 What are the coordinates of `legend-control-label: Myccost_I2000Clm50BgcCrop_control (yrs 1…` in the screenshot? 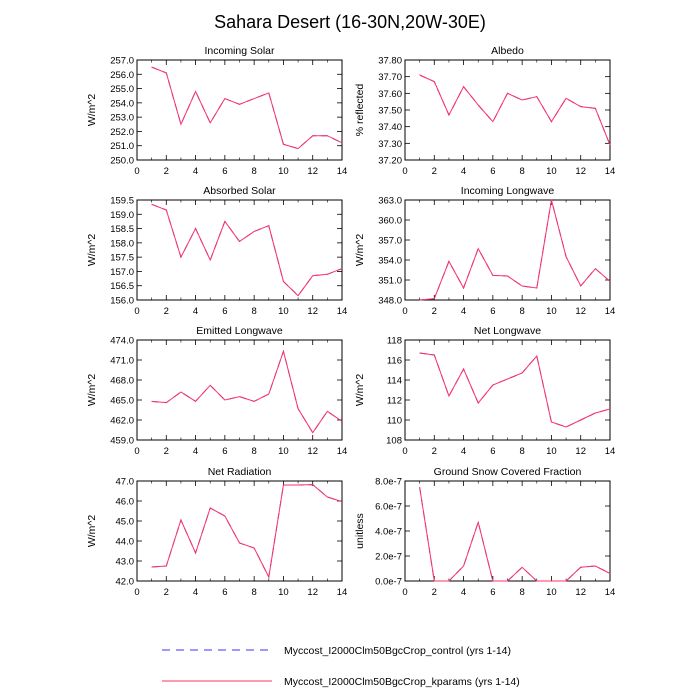 It's located at (397, 651).